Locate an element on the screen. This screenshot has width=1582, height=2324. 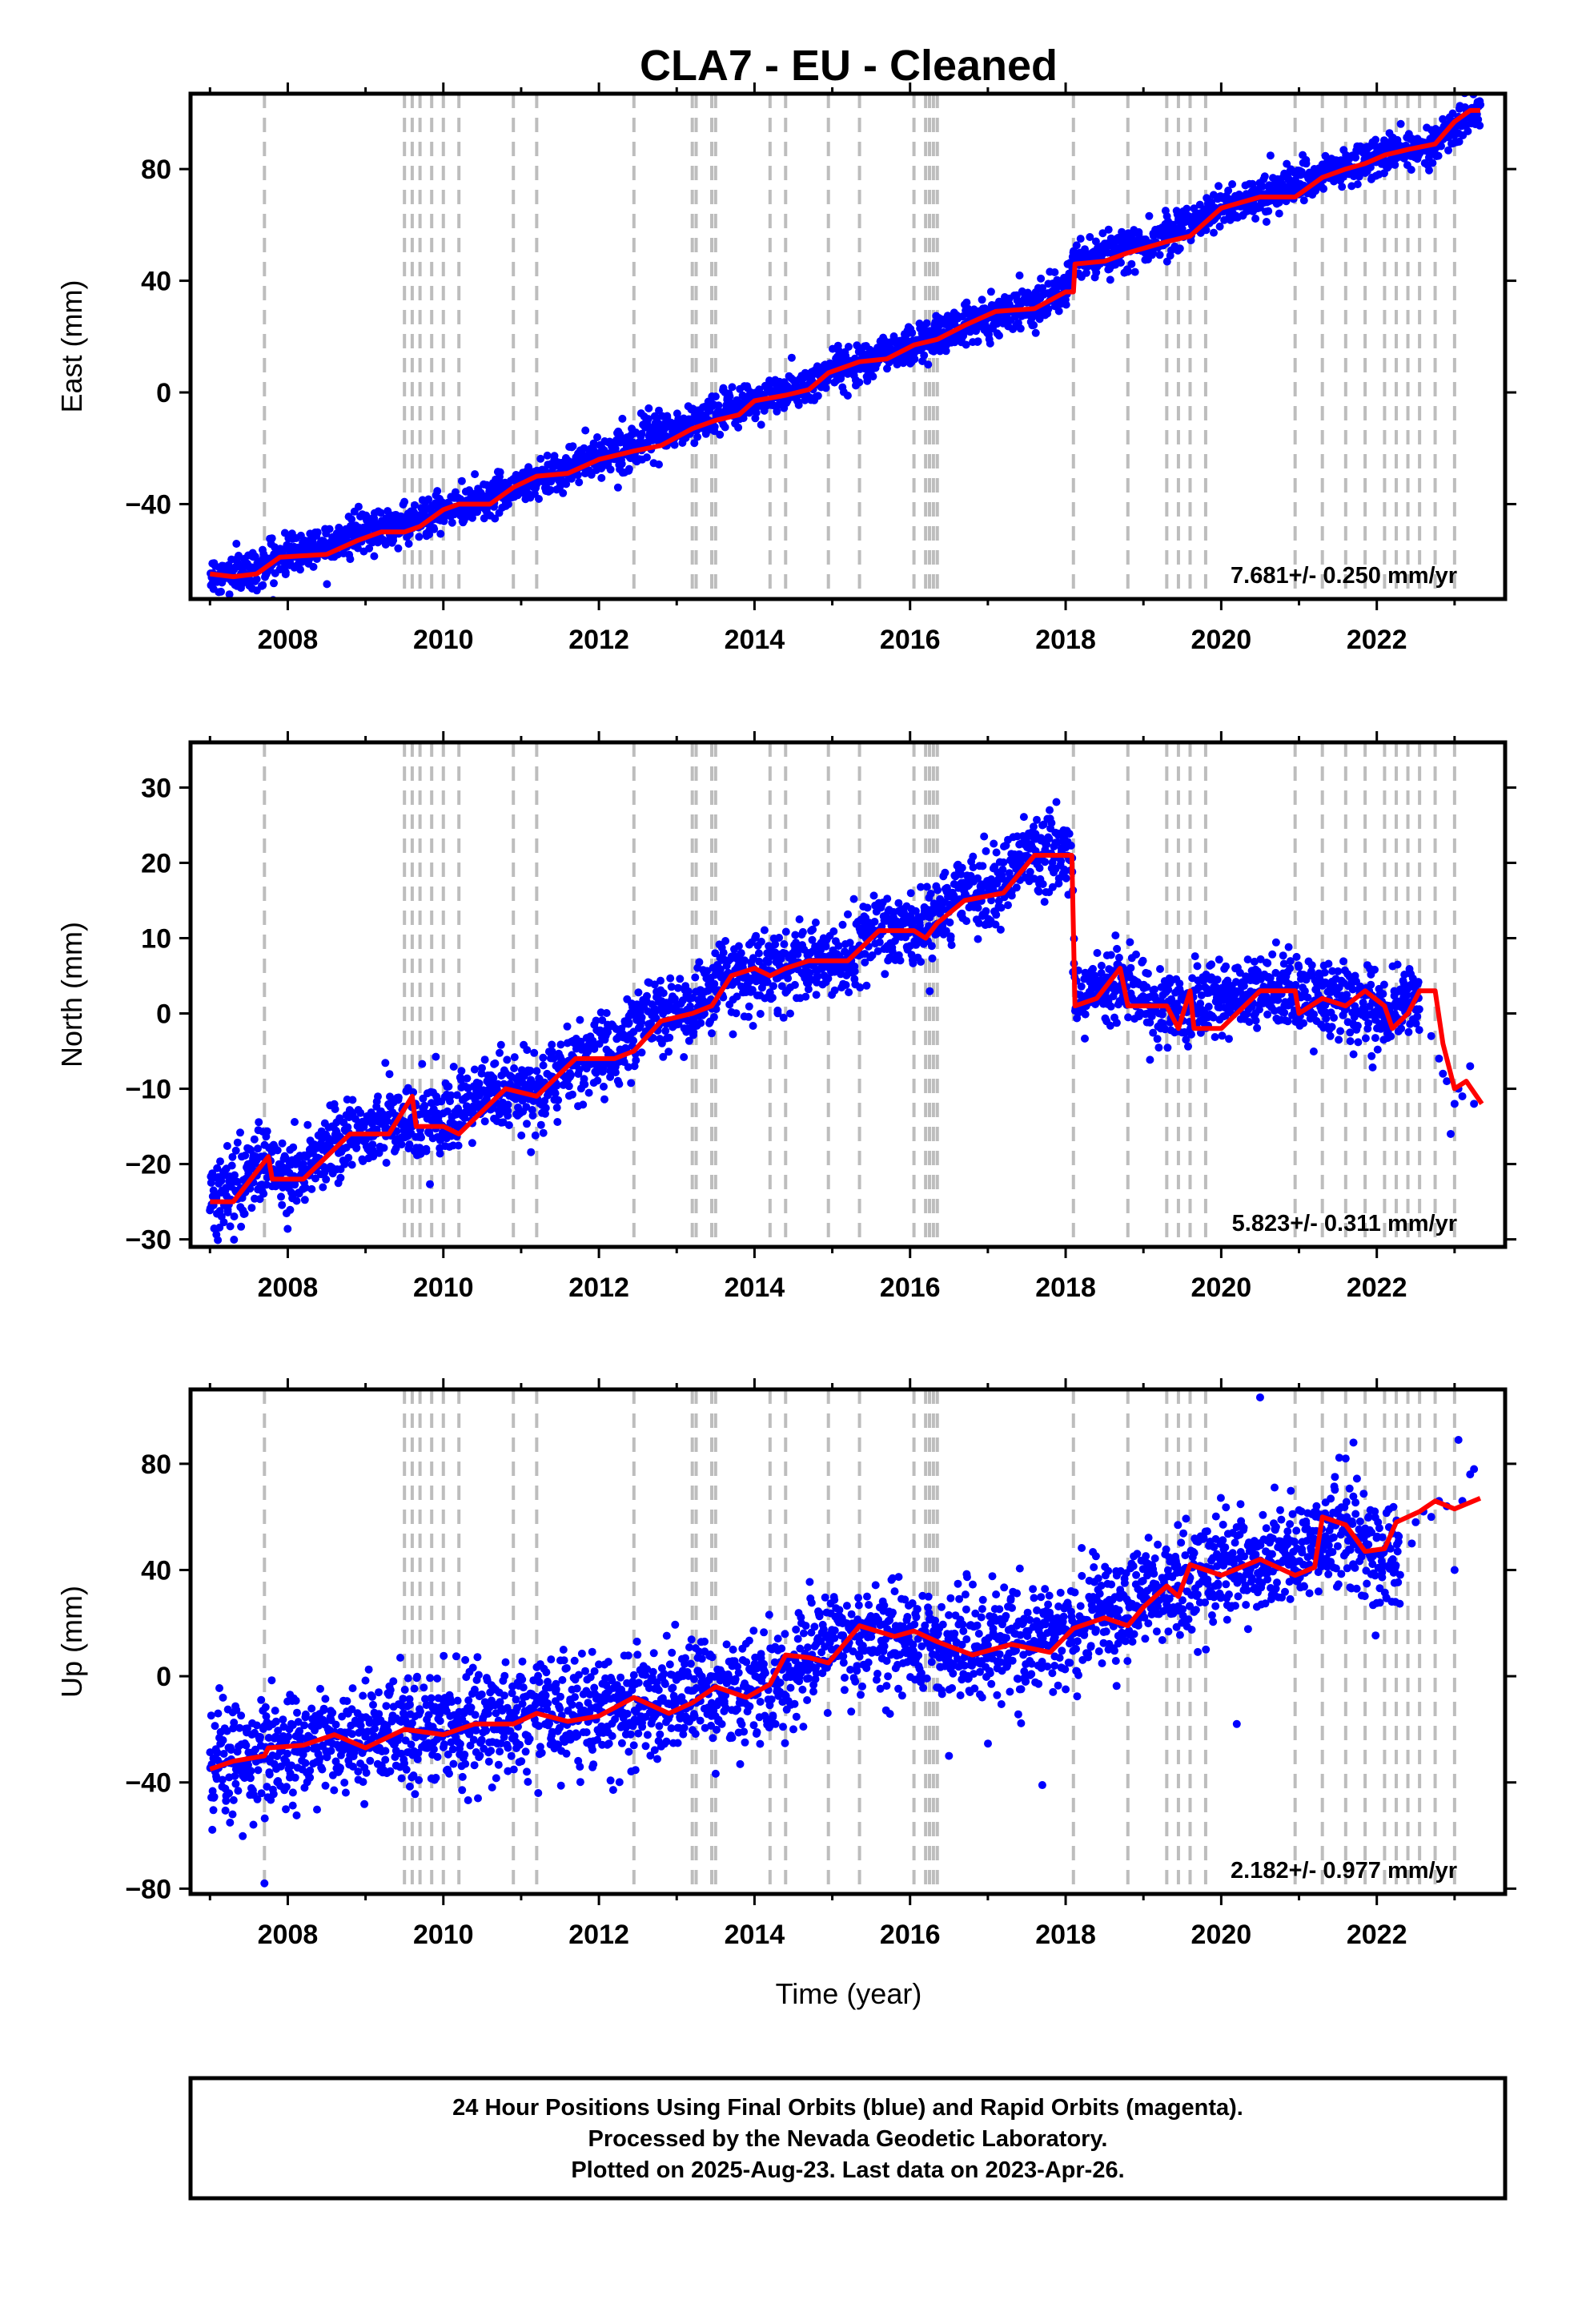
x-tick-label: 2014 is located at coordinates (755, 640).